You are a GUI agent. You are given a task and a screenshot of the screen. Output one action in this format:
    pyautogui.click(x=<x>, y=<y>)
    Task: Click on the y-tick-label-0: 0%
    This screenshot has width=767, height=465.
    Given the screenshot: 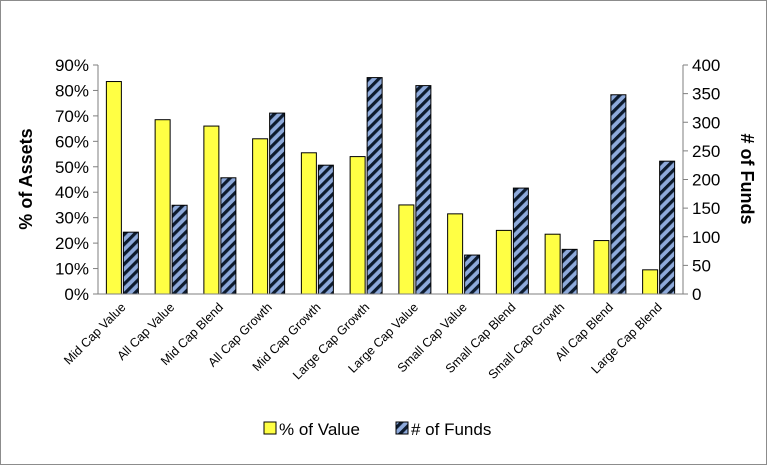 What is the action you would take?
    pyautogui.click(x=76, y=294)
    